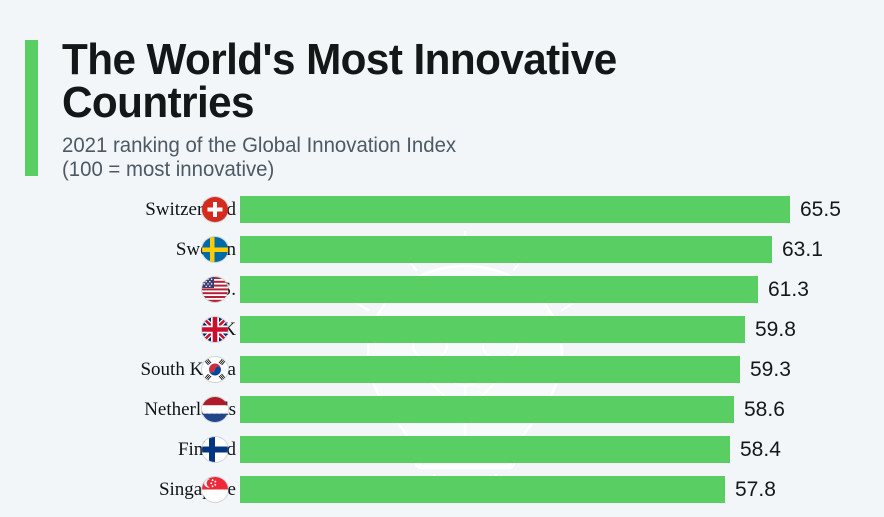 This screenshot has height=517, width=884. I want to click on table-row: Switzerland 65.5, so click(442, 209).